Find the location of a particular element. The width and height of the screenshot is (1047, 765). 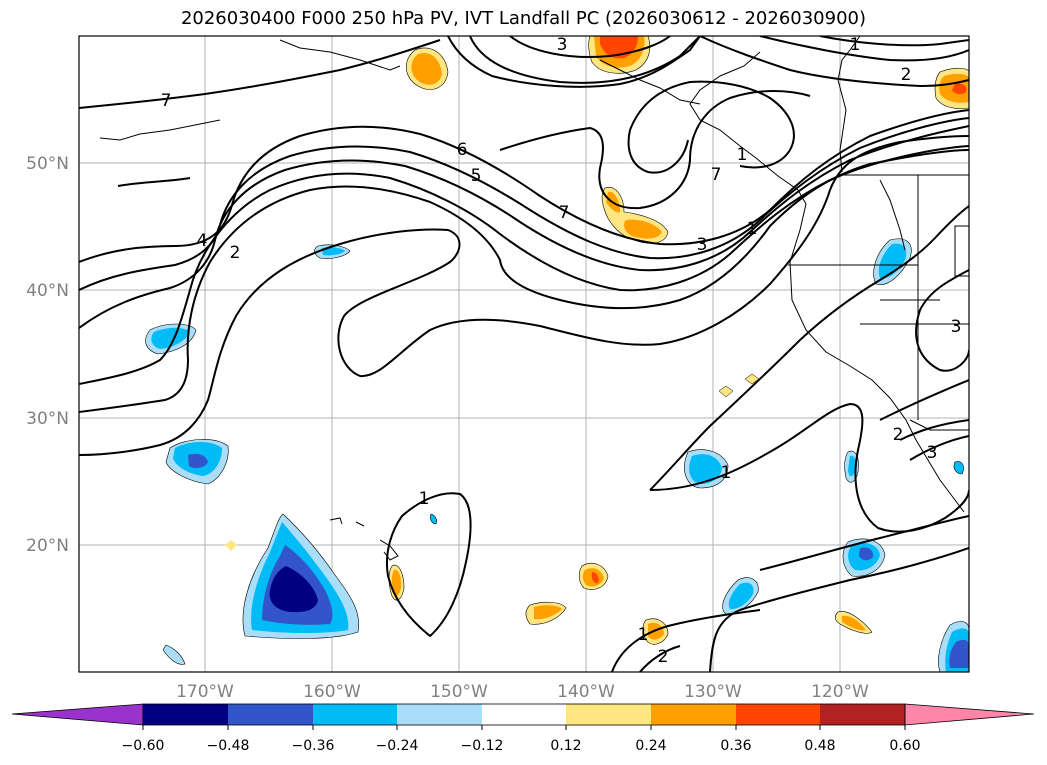

colorbar-tick-label: 0.48 is located at coordinates (819, 746).